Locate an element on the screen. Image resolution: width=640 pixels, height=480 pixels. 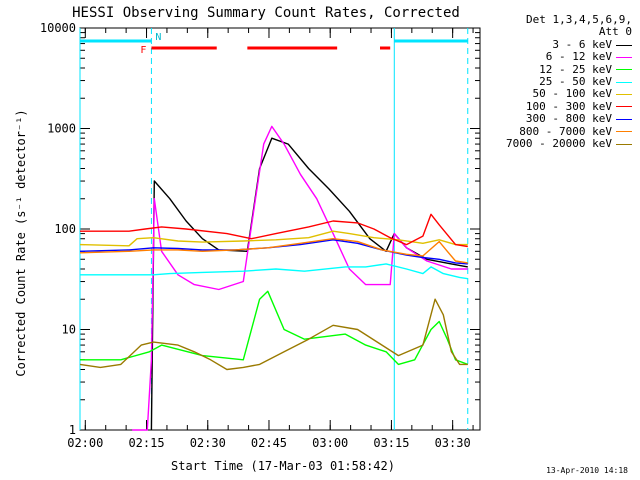
x-tick-label: 03:30 is located at coordinates (453, 443).